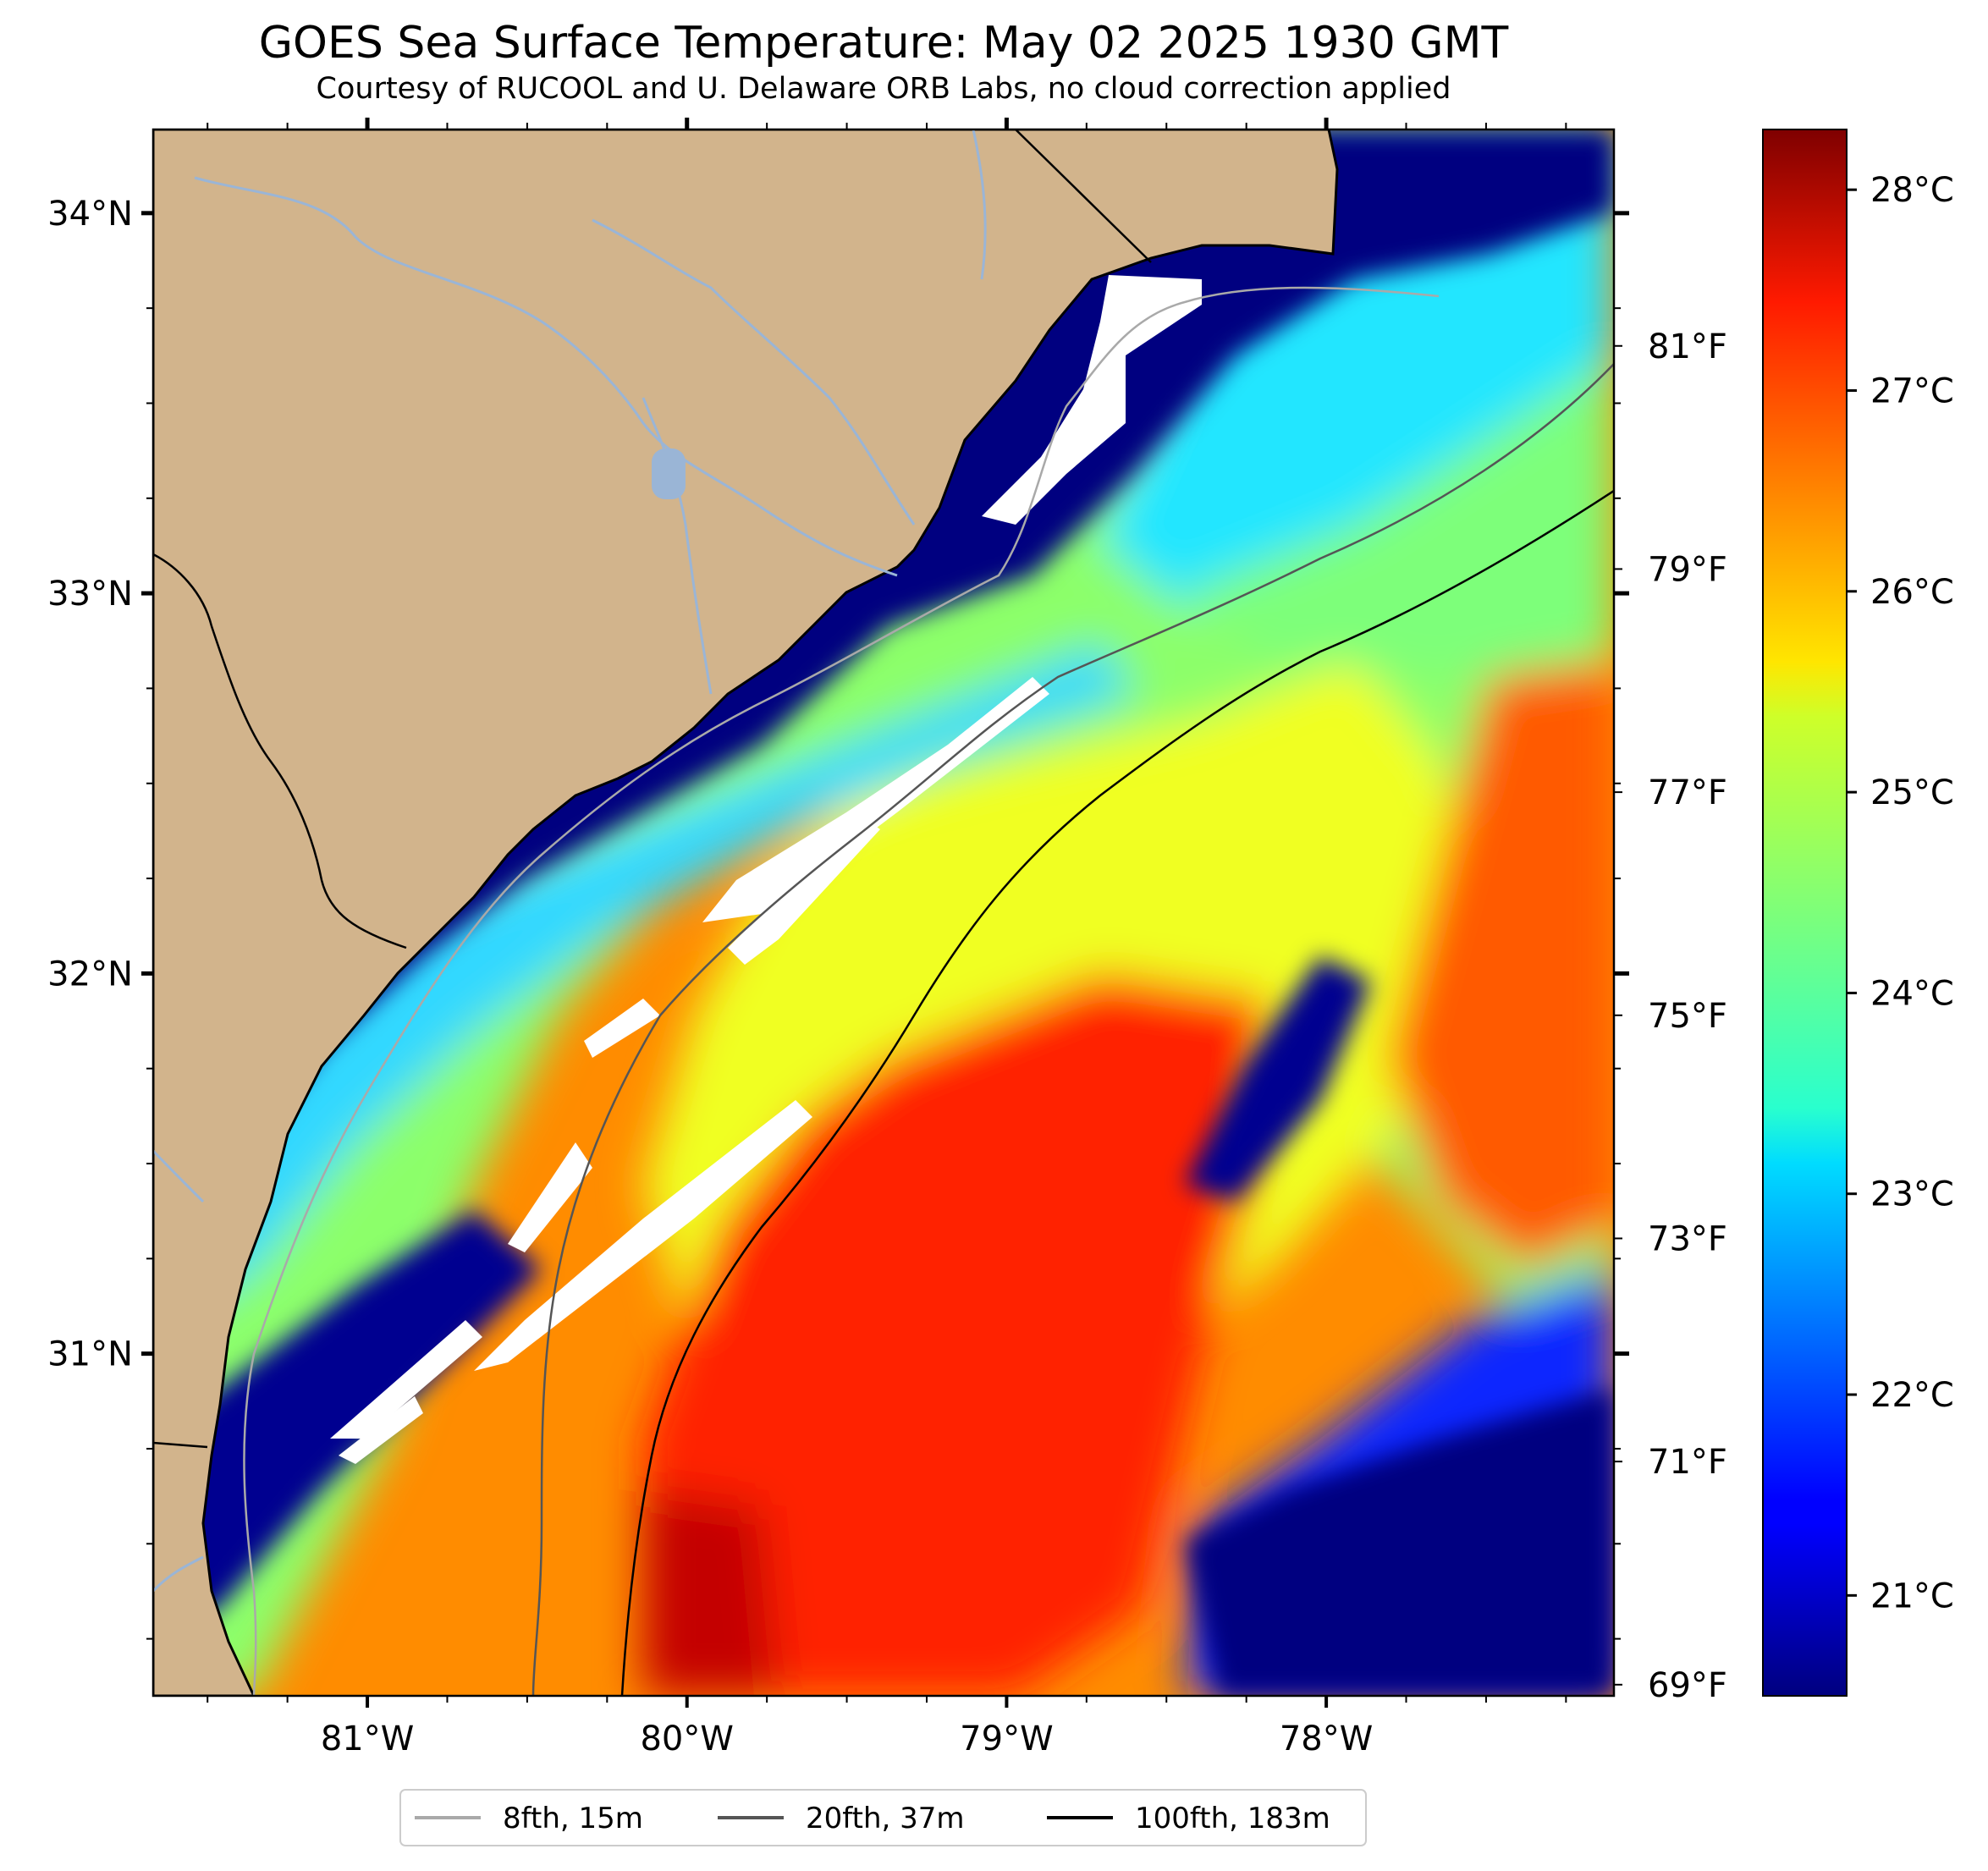  What do you see at coordinates (885, 1819) in the screenshot?
I see `legend-label-20fth: 20fth, 37m` at bounding box center [885, 1819].